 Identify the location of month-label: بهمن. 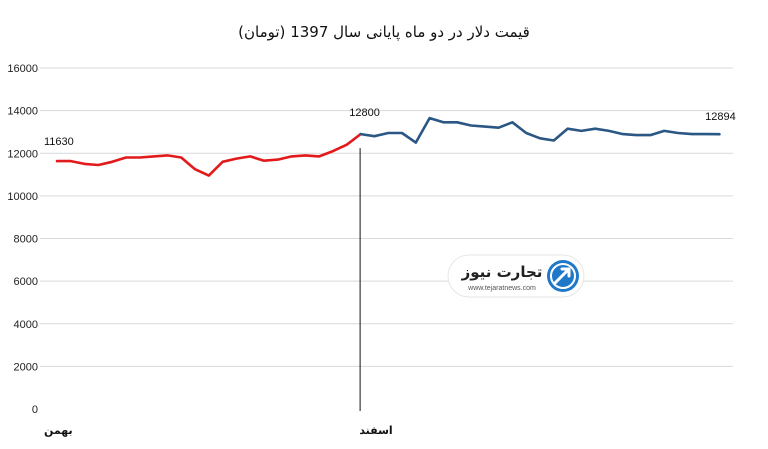
(58, 430).